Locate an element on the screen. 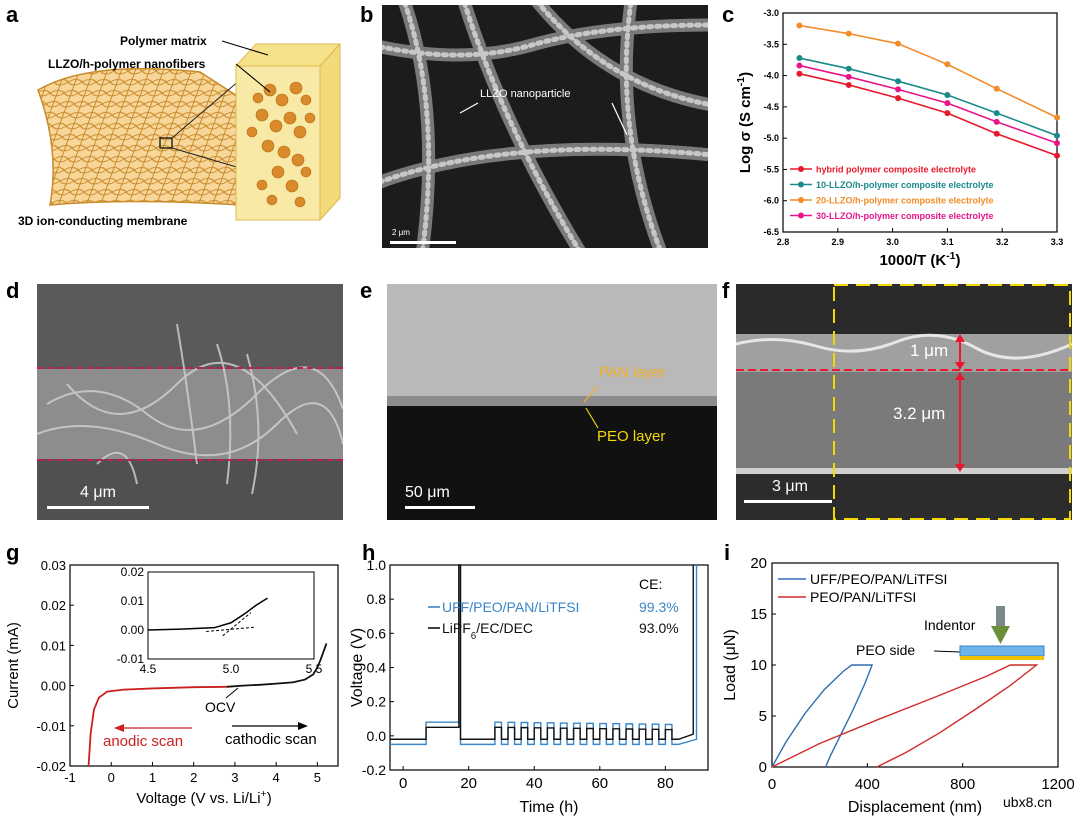 Image resolution: width=1080 pixels, height=831 pixels. annotation-llzo: LLZO nanoparticle is located at coordinates (525, 94).